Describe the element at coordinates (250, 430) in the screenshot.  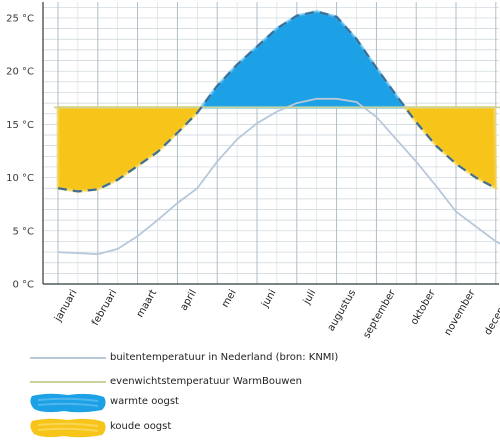
I see `legend-item-cold-harvest: koude oogst` at that location.